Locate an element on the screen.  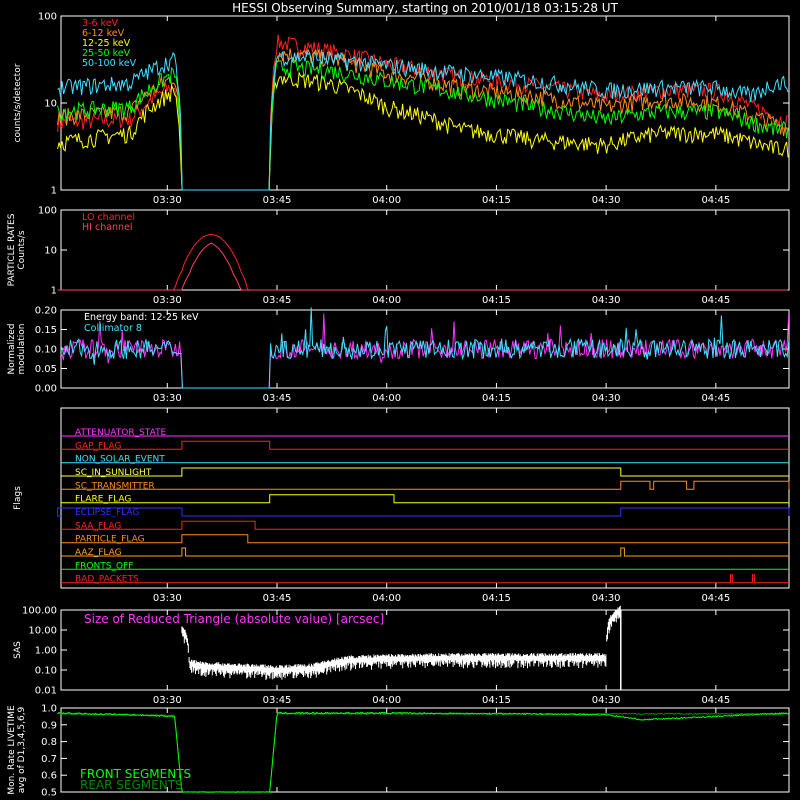
y-tick-label: 0.9 is located at coordinates (49, 725).